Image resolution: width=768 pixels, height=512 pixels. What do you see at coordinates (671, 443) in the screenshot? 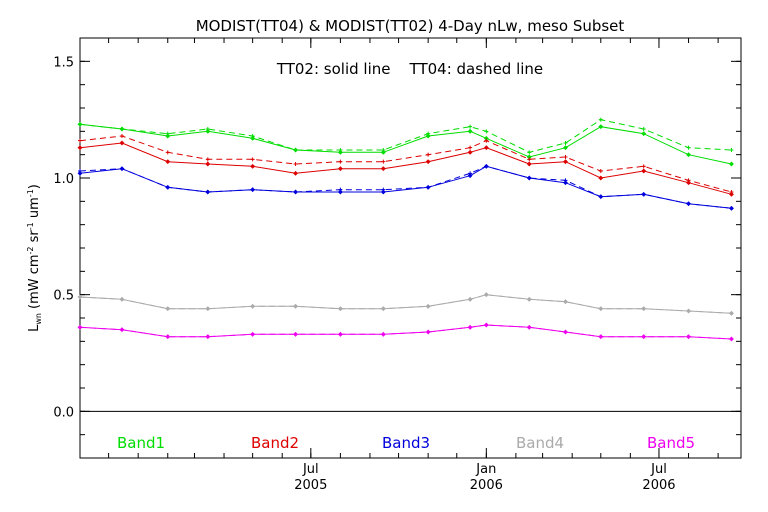
I see `legend-band5: Band5` at bounding box center [671, 443].